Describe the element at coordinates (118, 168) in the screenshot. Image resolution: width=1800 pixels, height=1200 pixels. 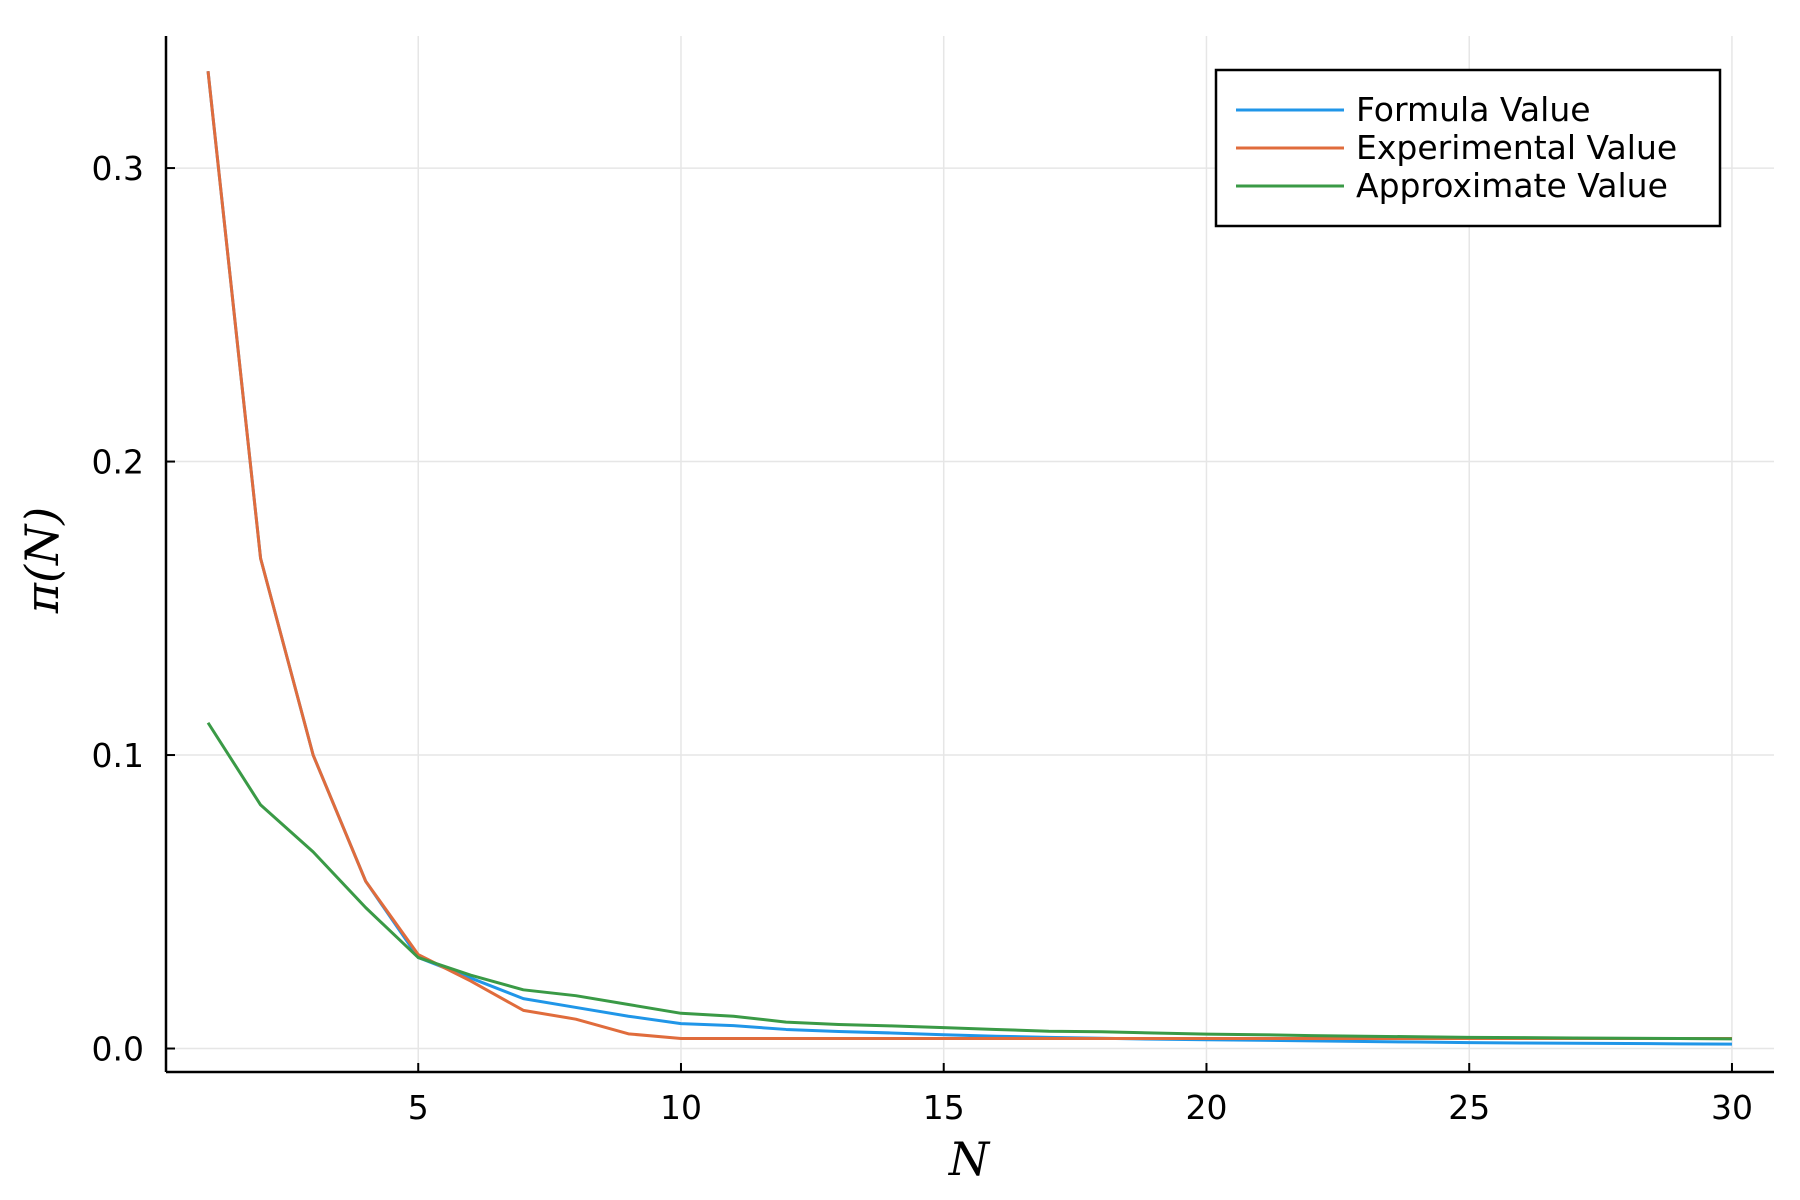
I see `y-tick-label-0.3: 0.3` at that location.